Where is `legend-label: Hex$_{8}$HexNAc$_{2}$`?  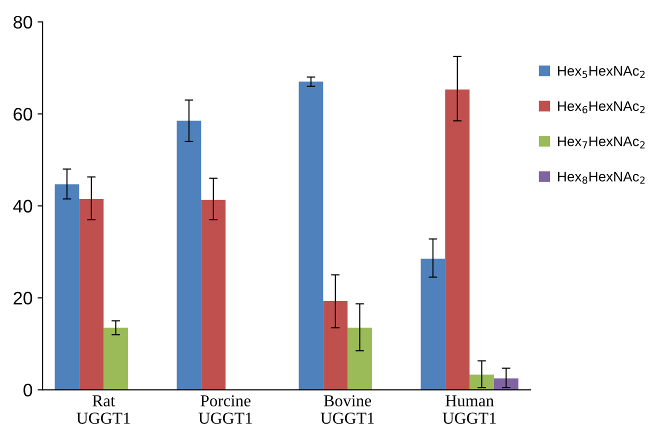 legend-label: Hex$_{8}$HexNAc$_{2}$ is located at coordinates (601, 178).